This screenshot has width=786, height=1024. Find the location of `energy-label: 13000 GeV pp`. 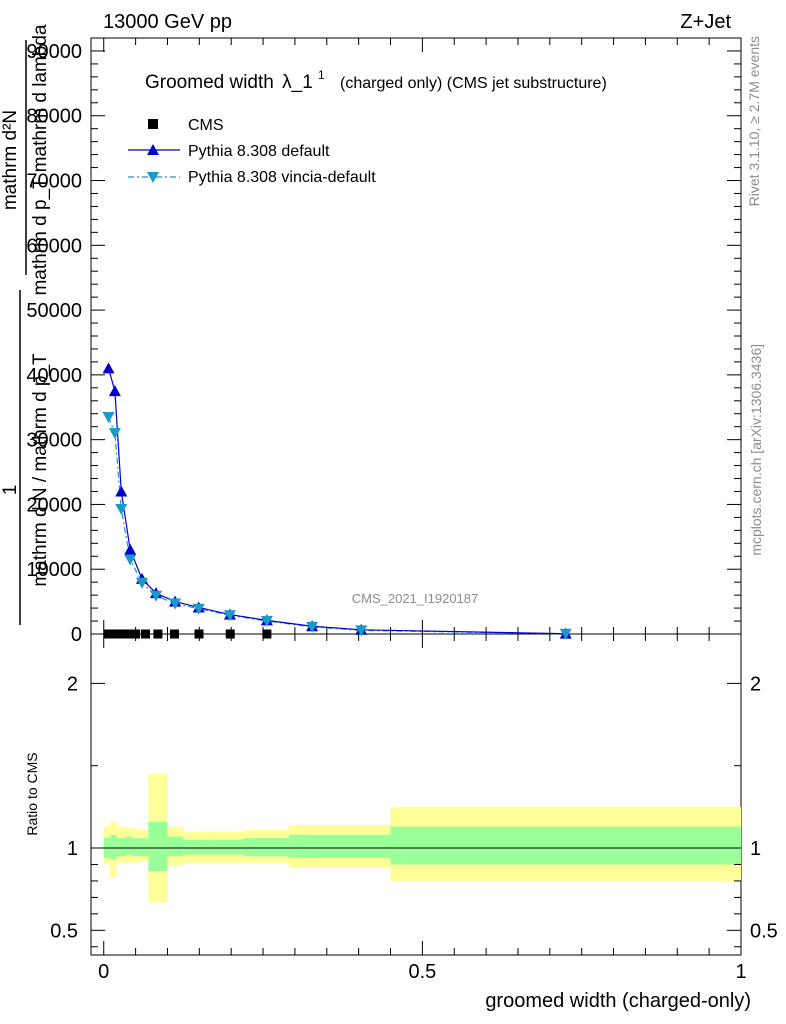

energy-label: 13000 GeV pp is located at coordinates (167, 22).